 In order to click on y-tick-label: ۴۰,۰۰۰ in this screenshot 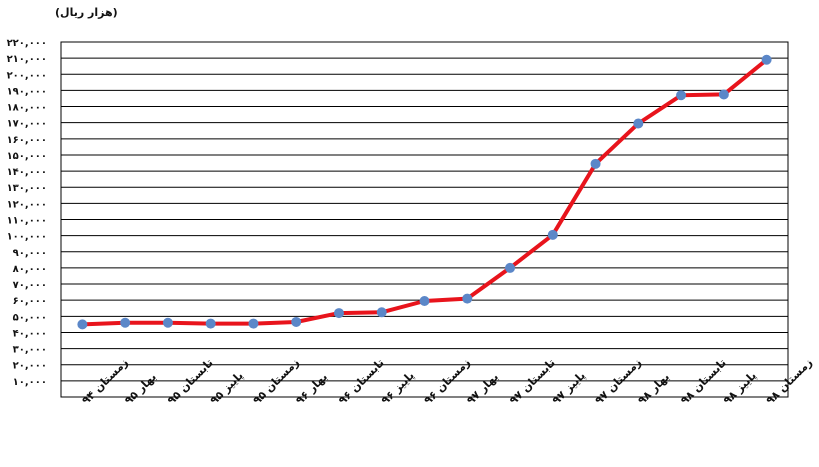, I will do `click(30, 333)`.